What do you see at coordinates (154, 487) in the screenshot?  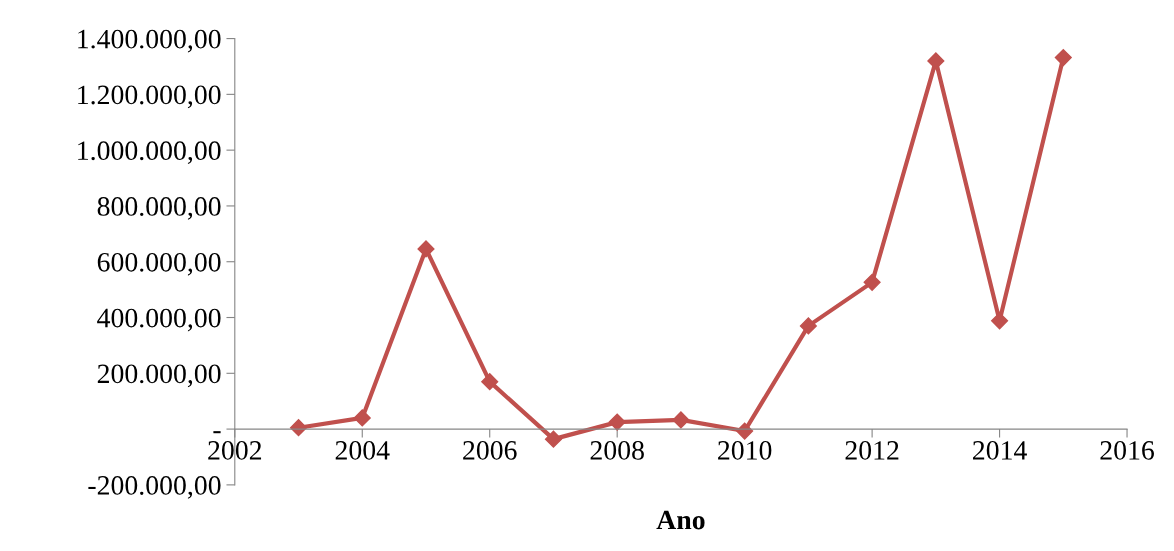 I see `y-tick-label: -200.000,00` at bounding box center [154, 487].